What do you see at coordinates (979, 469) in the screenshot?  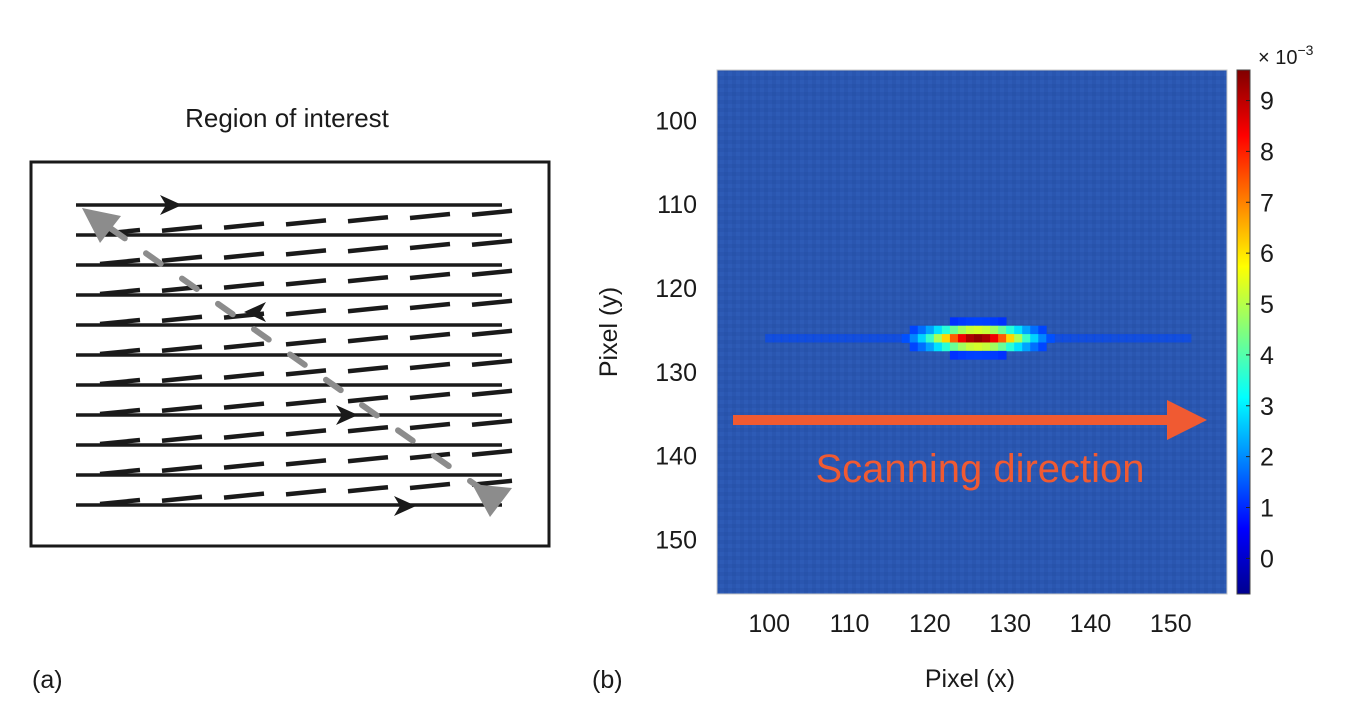 I see `scanning-direction-label: Scanning direction` at bounding box center [979, 469].